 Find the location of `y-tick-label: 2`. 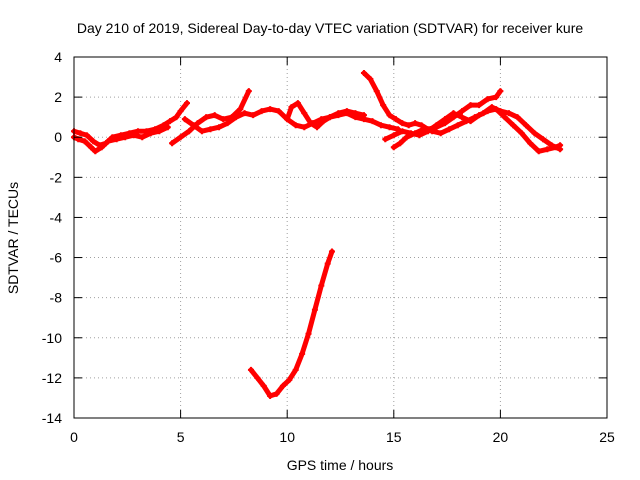

y-tick-label: 2 is located at coordinates (58, 97).